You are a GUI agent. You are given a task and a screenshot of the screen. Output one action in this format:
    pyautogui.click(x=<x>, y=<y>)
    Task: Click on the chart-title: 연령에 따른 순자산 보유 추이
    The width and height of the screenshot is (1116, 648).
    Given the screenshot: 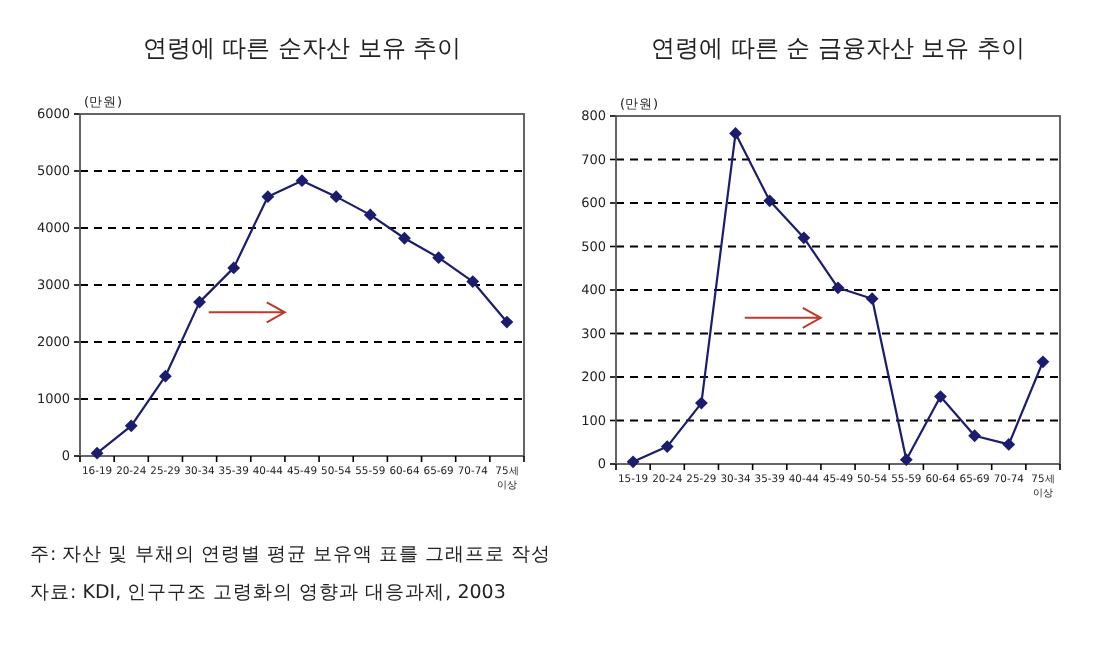 What is the action you would take?
    pyautogui.click(x=302, y=48)
    